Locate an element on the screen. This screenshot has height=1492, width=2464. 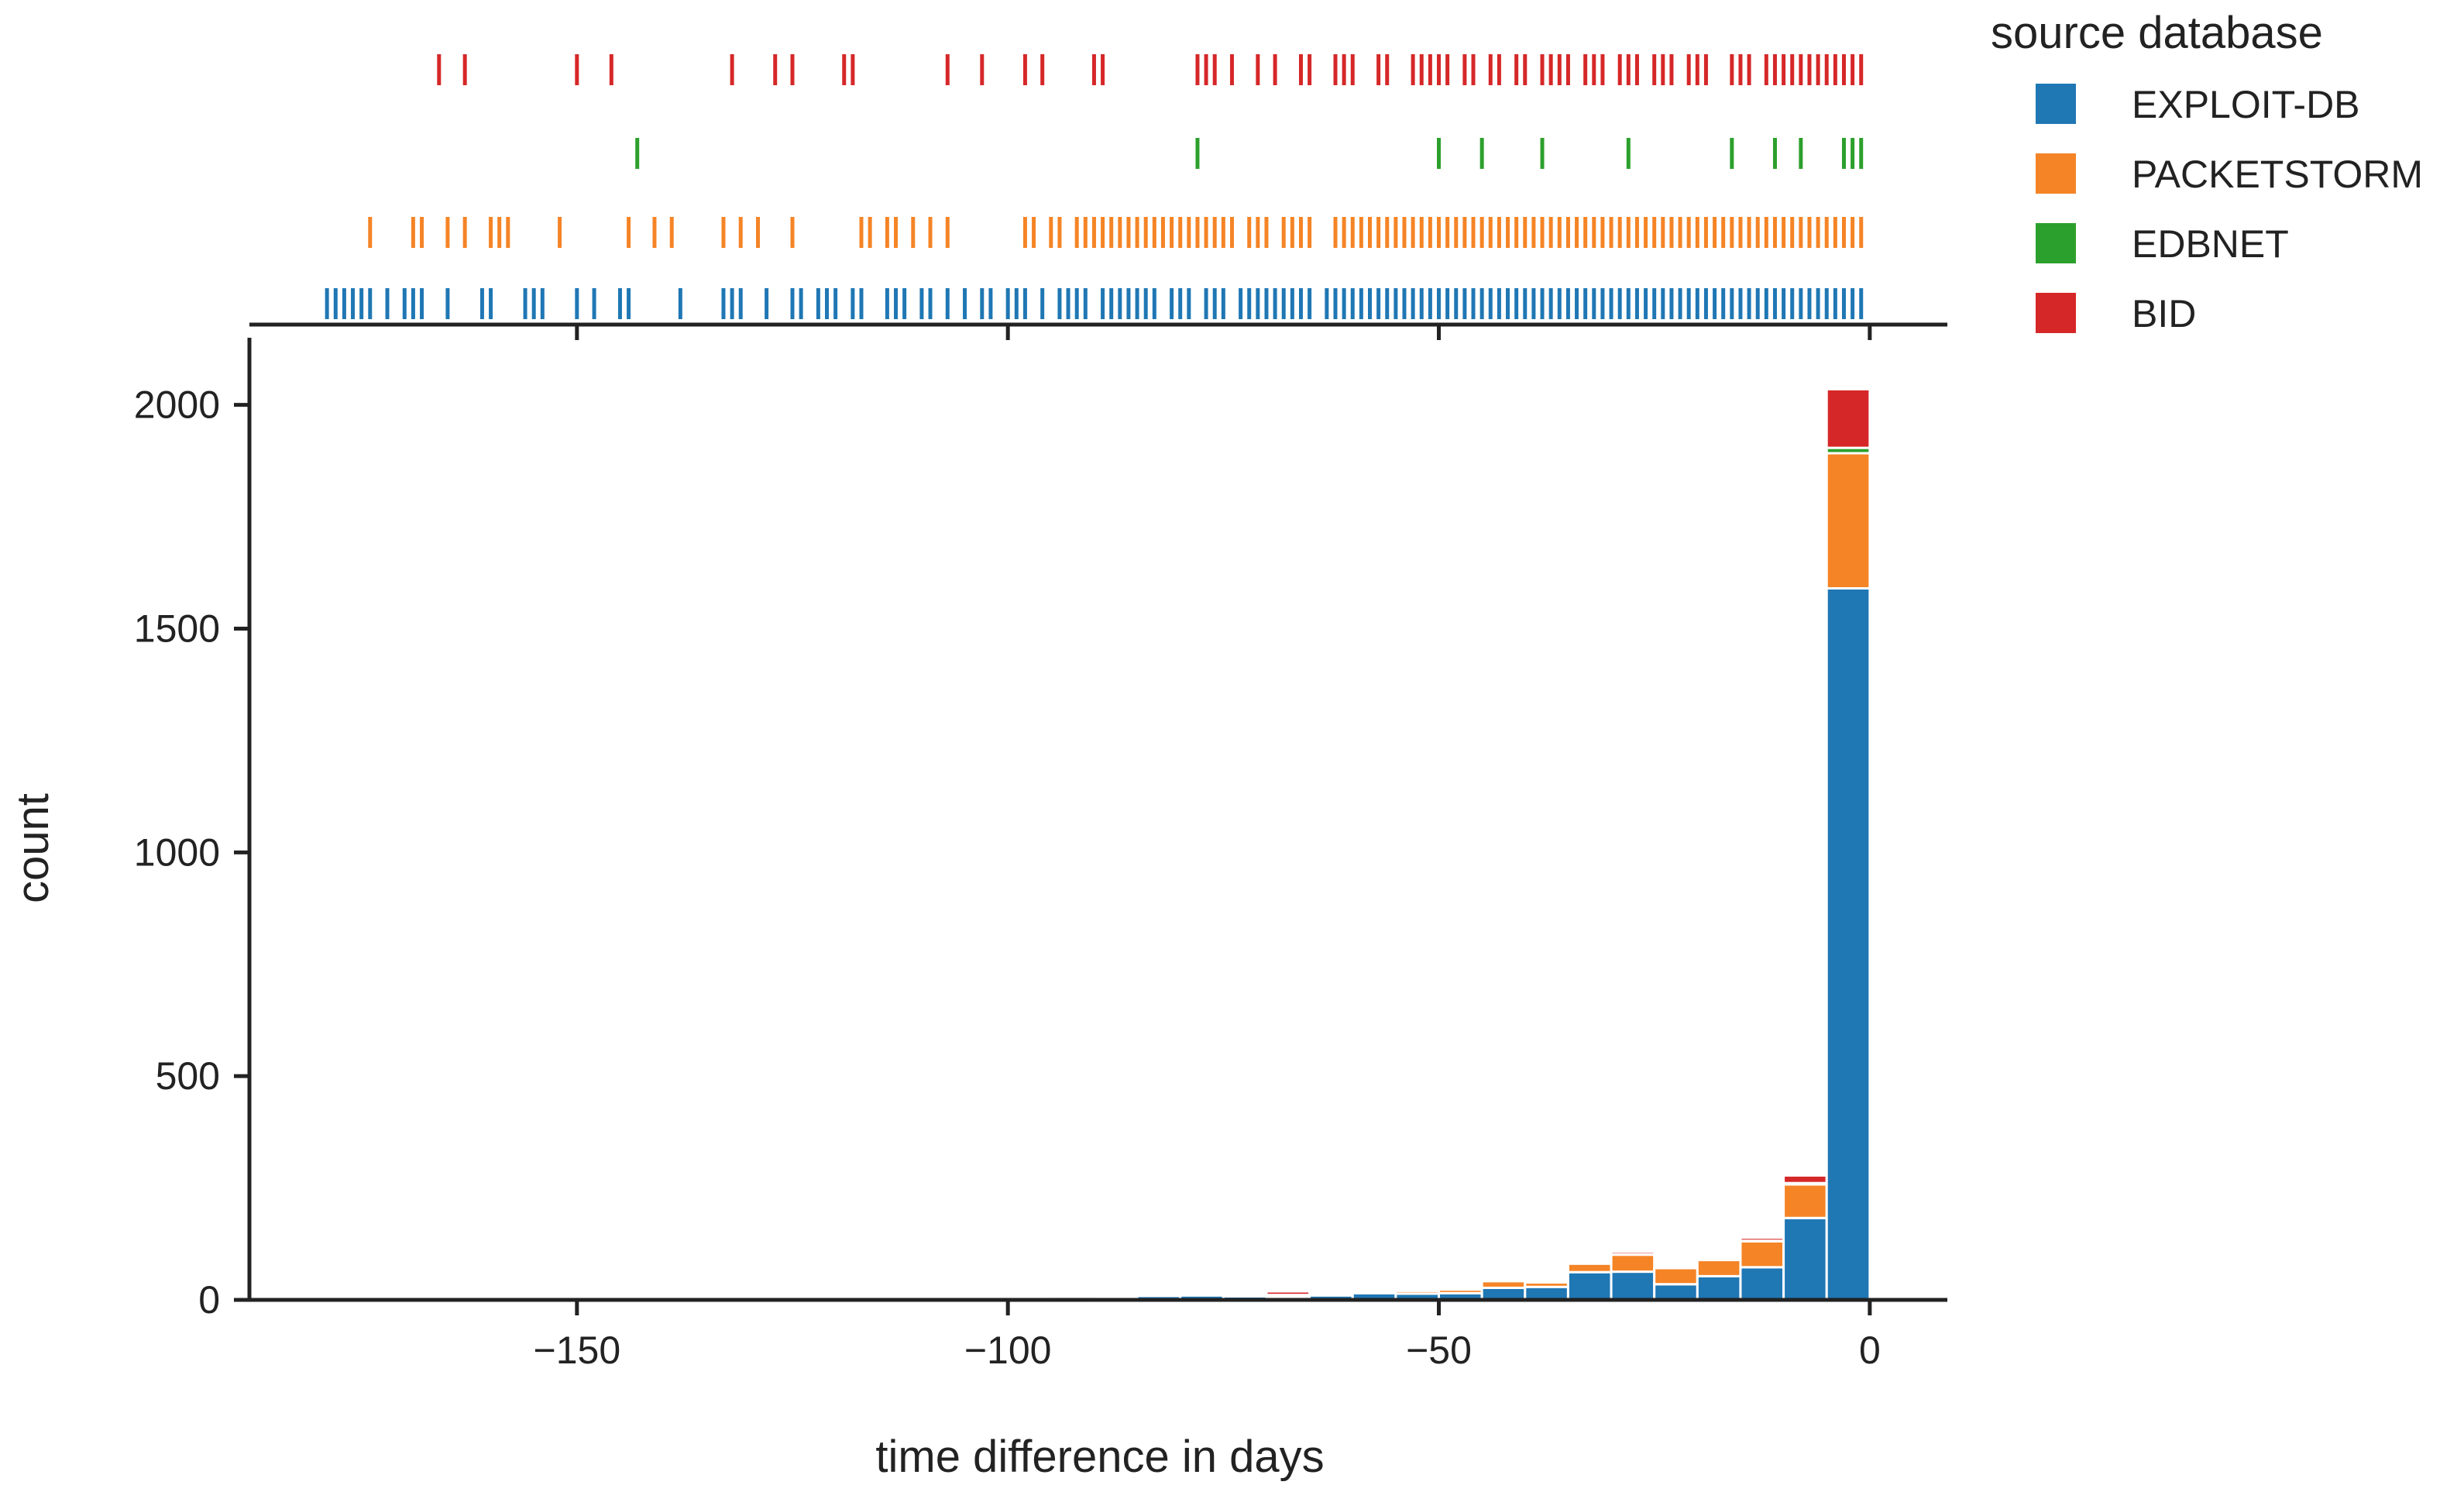
y-axis-label: count is located at coordinates (33, 848).